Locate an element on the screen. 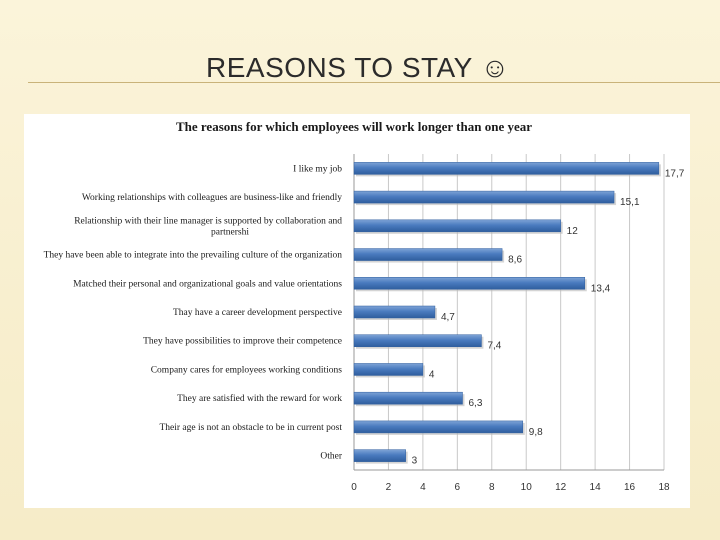 The width and height of the screenshot is (720, 540). x-tick-label: 14 is located at coordinates (596, 487).